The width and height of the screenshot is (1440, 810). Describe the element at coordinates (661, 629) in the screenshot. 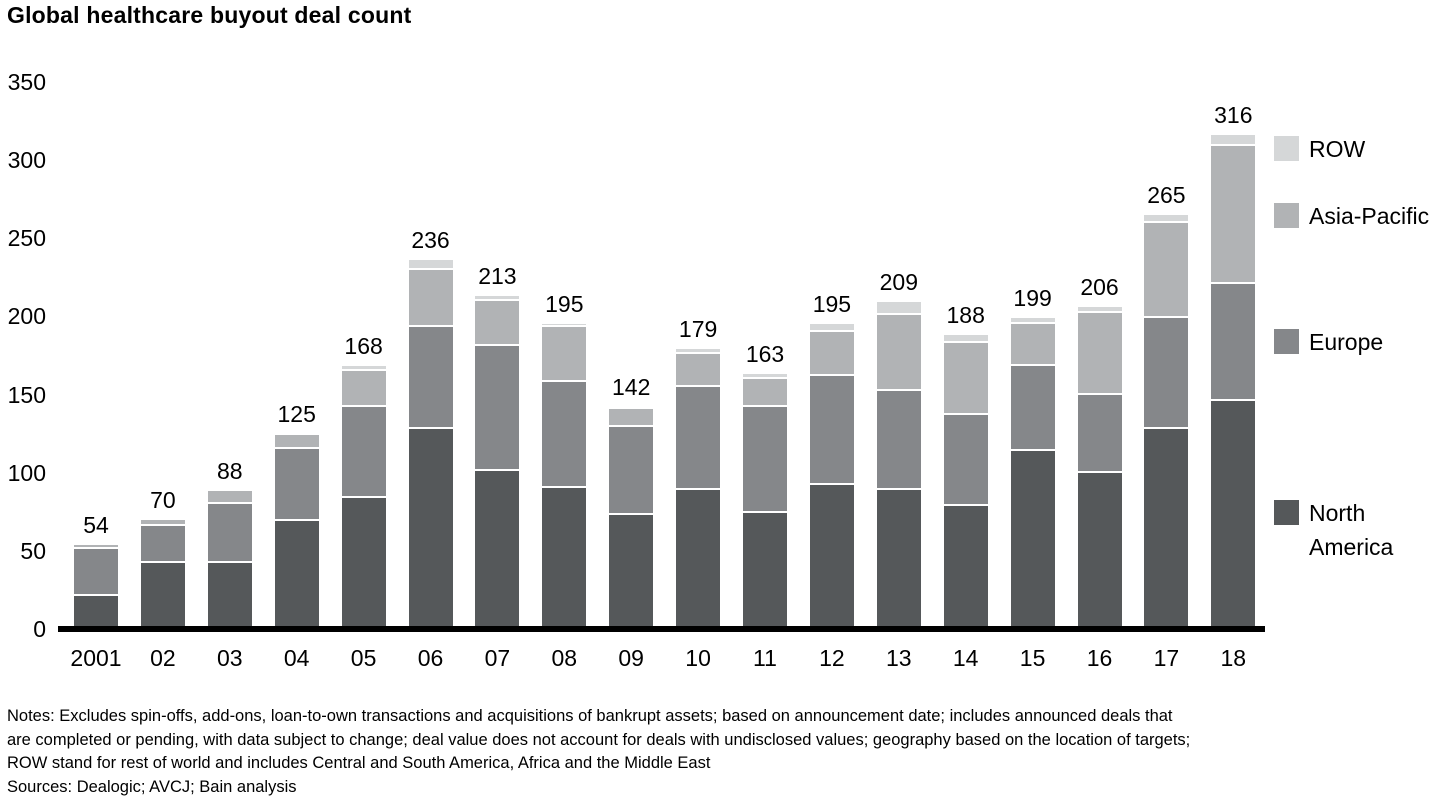

I see `x-axis-line` at that location.